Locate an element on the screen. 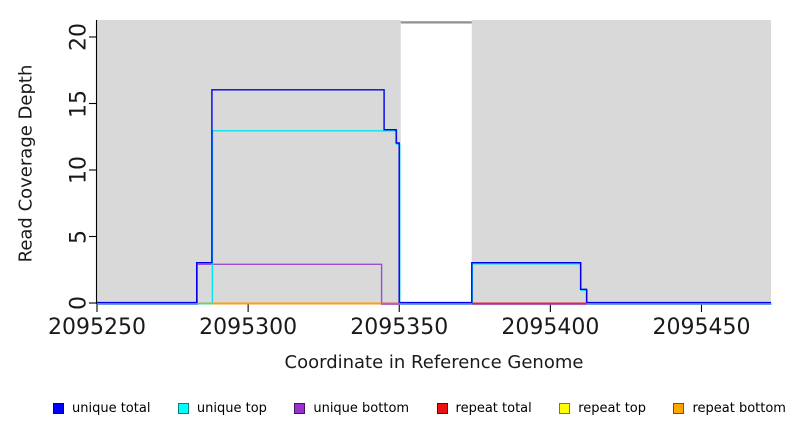  legend-item-repeat-top: repeat top is located at coordinates (602, 408).